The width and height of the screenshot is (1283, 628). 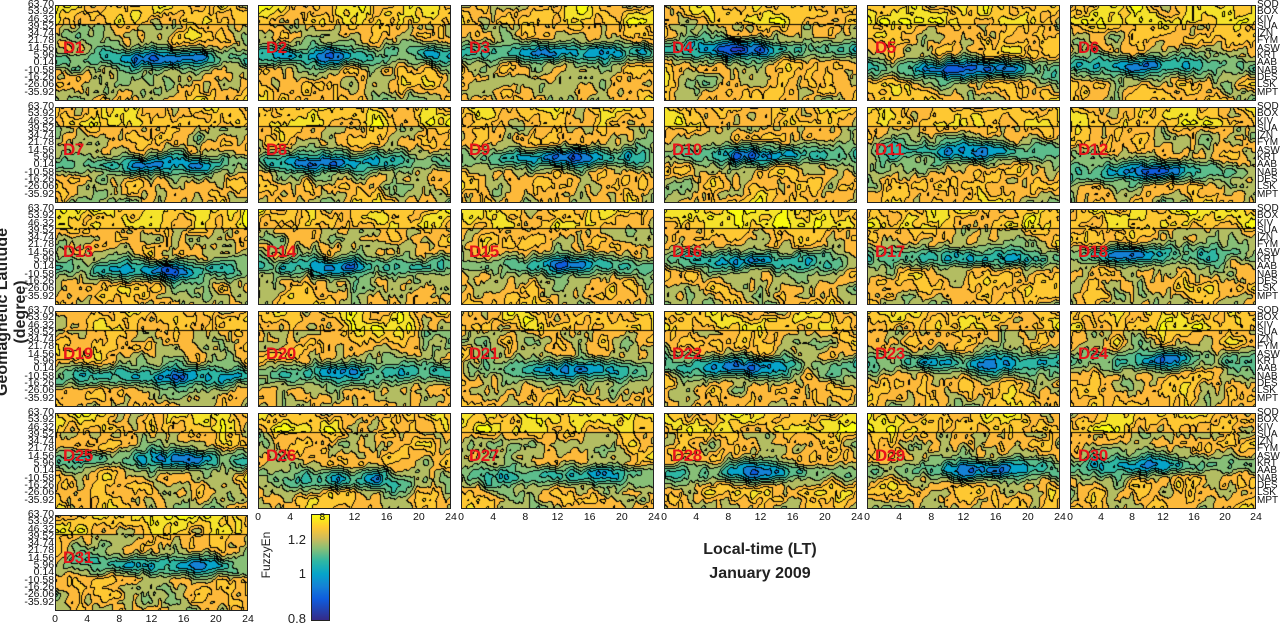 I want to click on panel-label: D21, so click(x=484, y=353).